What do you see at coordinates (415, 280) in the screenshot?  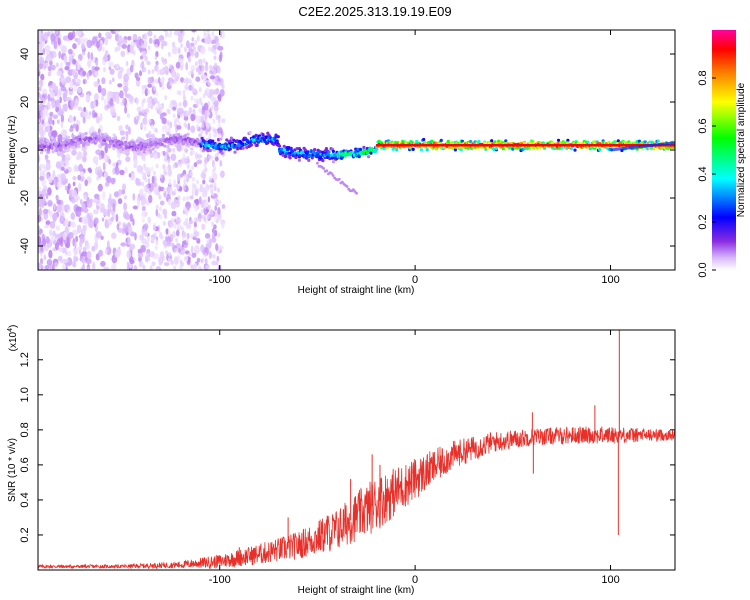 I see `x-tick-label: 0` at bounding box center [415, 280].